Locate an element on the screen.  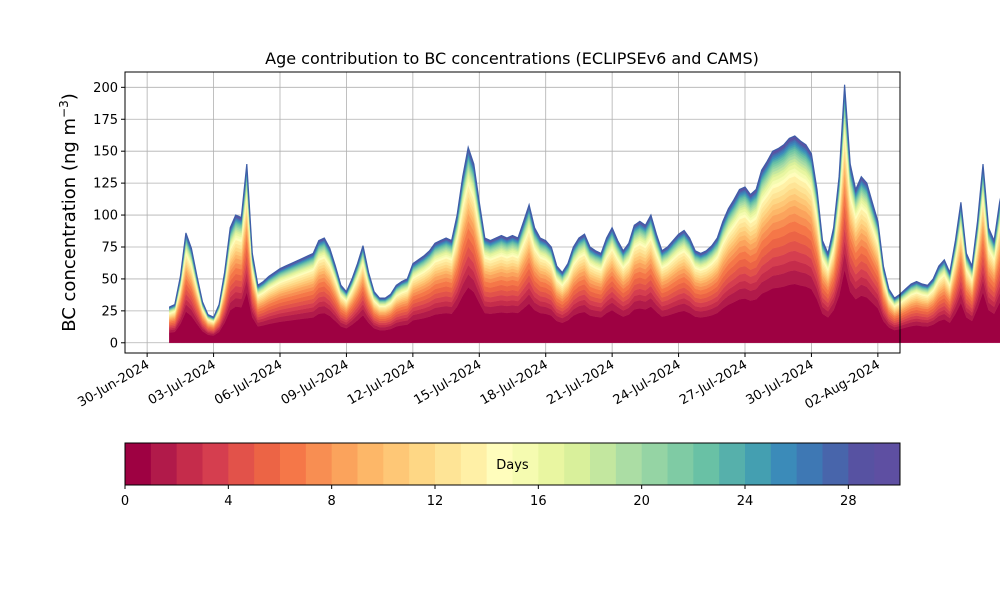
y-axis-title-superscript: −3 is located at coordinates (64, 109).